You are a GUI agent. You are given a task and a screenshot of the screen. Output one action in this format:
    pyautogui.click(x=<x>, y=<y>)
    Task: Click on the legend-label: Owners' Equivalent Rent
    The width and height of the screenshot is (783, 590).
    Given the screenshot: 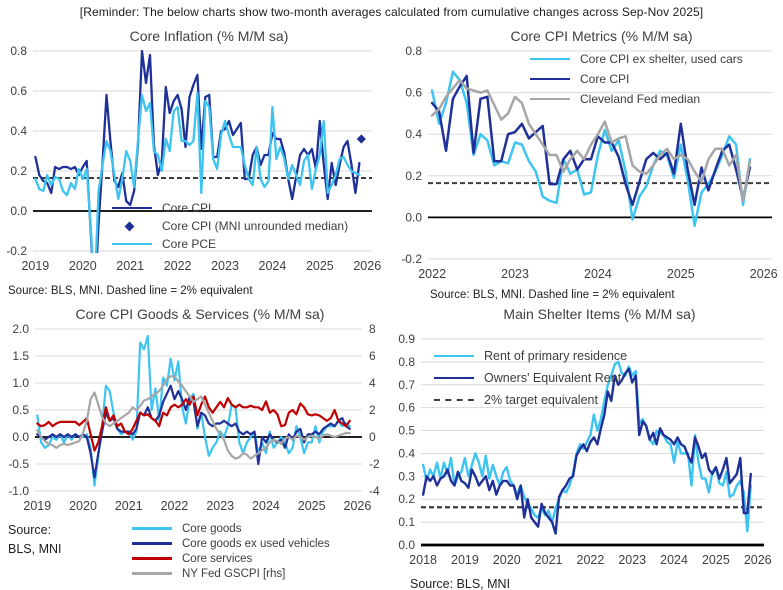 What is the action you would take?
    pyautogui.click(x=553, y=378)
    